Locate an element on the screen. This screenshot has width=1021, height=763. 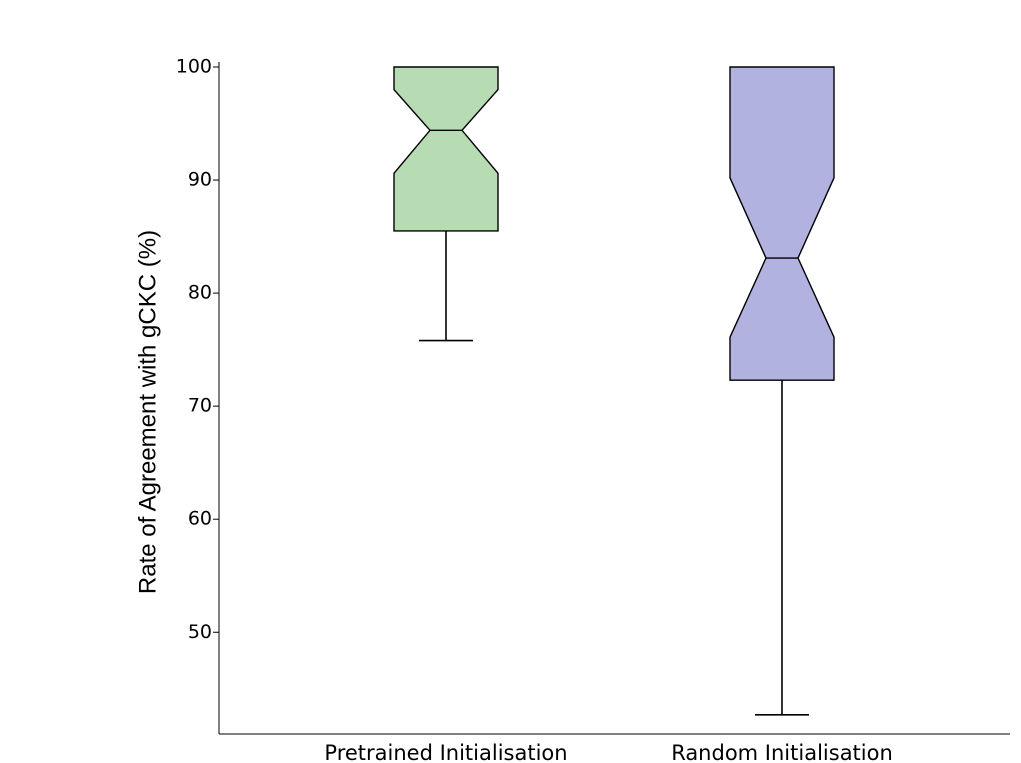
y-tick-label: 50 is located at coordinates (200, 632).